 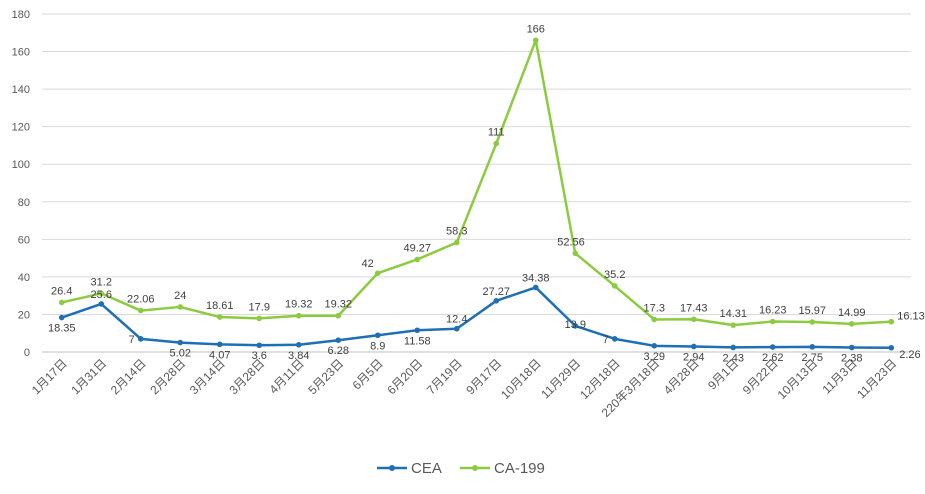 I want to click on data-label-CEA: 25.6, so click(x=101, y=295).